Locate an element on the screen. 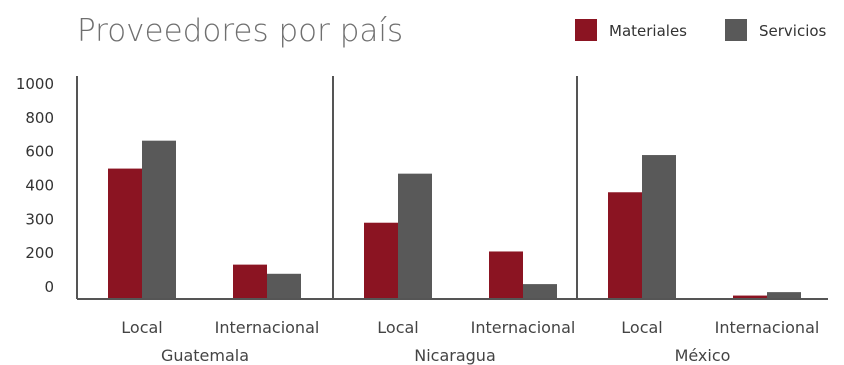 This screenshot has width=844, height=365. y-axis: 0 200 300 400 600 800 1000 is located at coordinates (35, 185).